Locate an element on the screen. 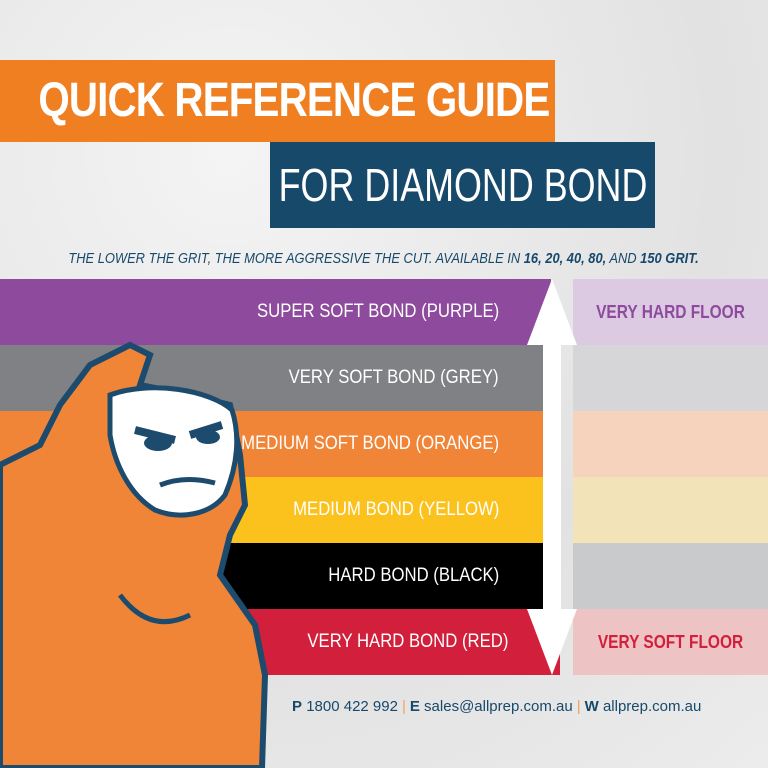 This screenshot has width=768, height=768. title-line2: FOR DIAMOND BOND is located at coordinates (462, 185).